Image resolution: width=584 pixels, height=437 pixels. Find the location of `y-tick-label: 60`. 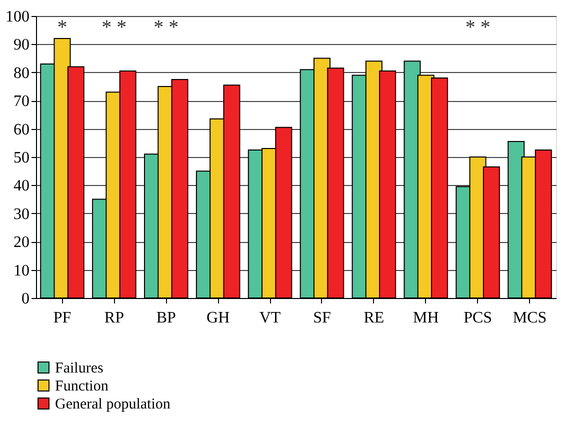

y-tick-label: 60 is located at coordinates (22, 129).